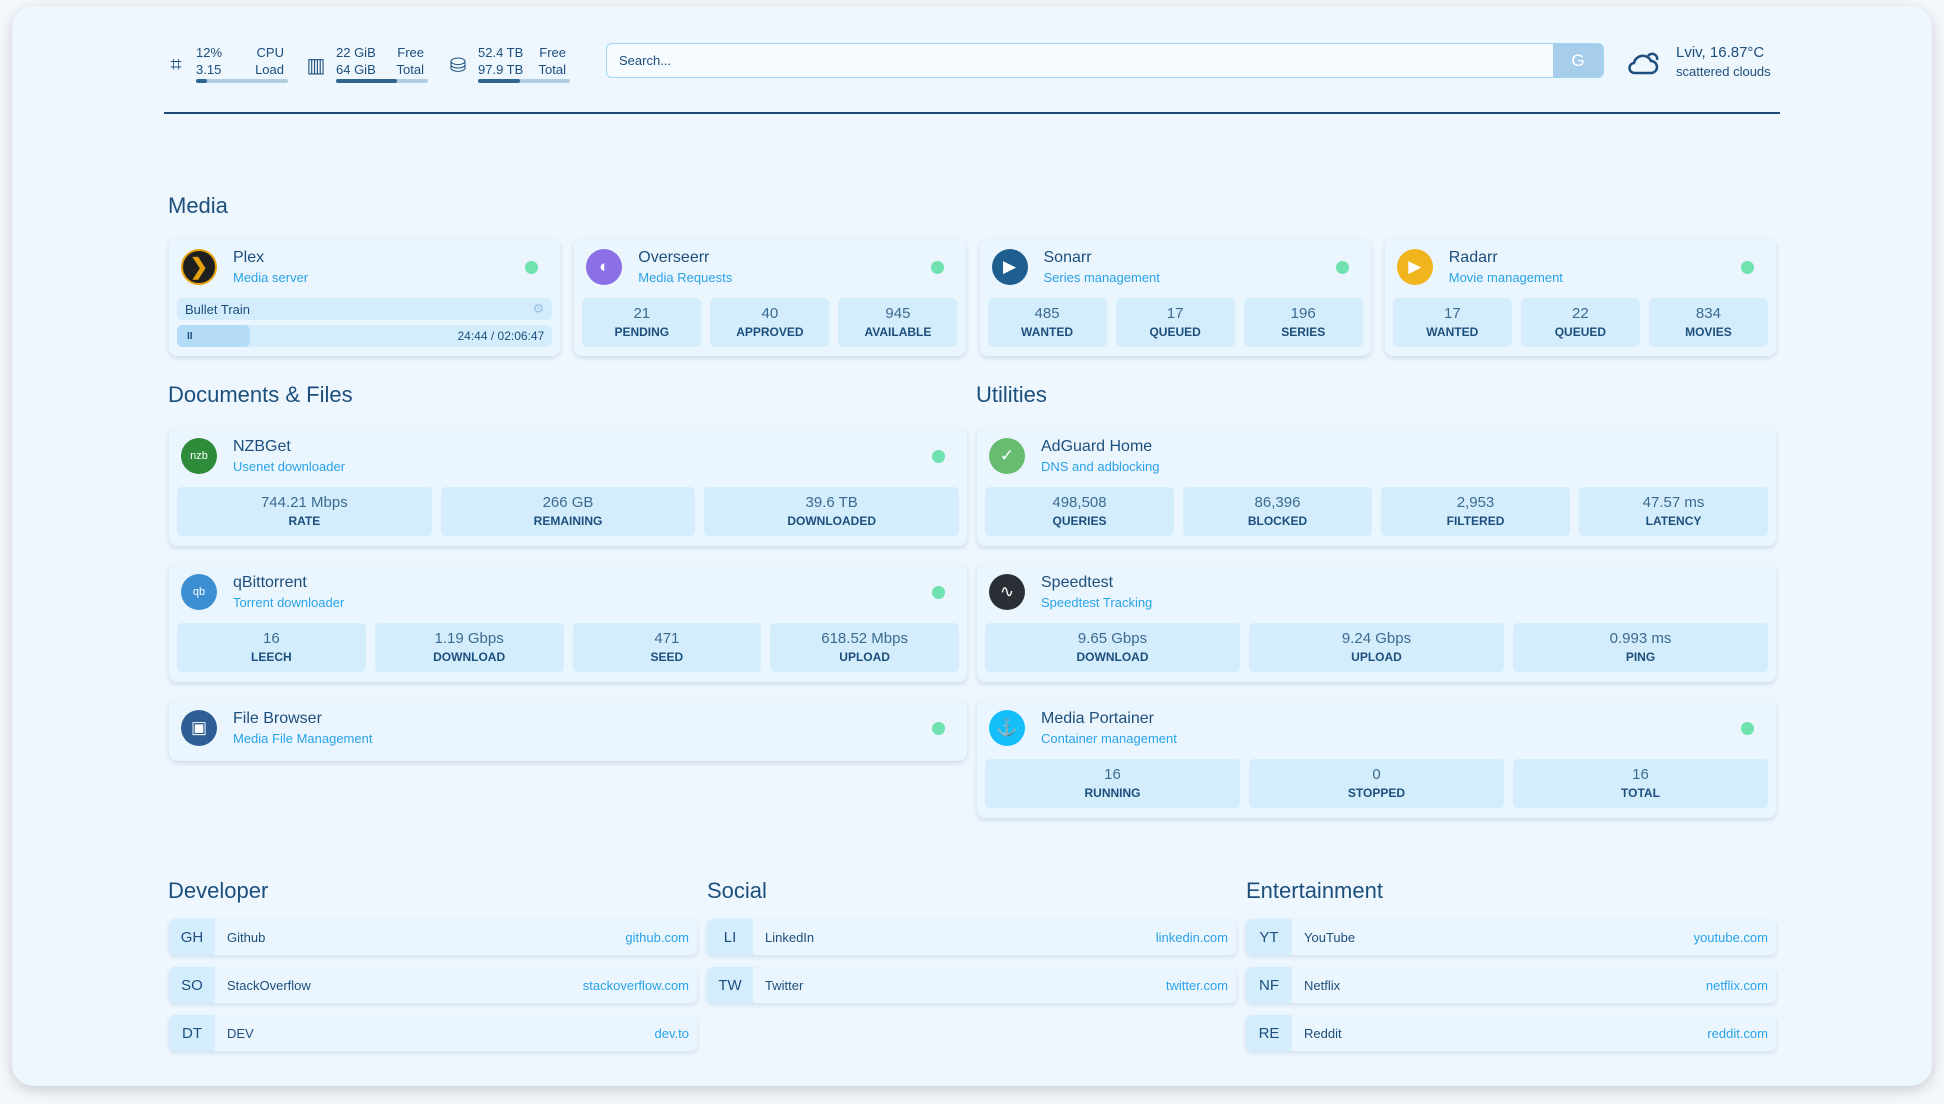  I want to click on bookmark-github: GH Github github.com, so click(433, 937).